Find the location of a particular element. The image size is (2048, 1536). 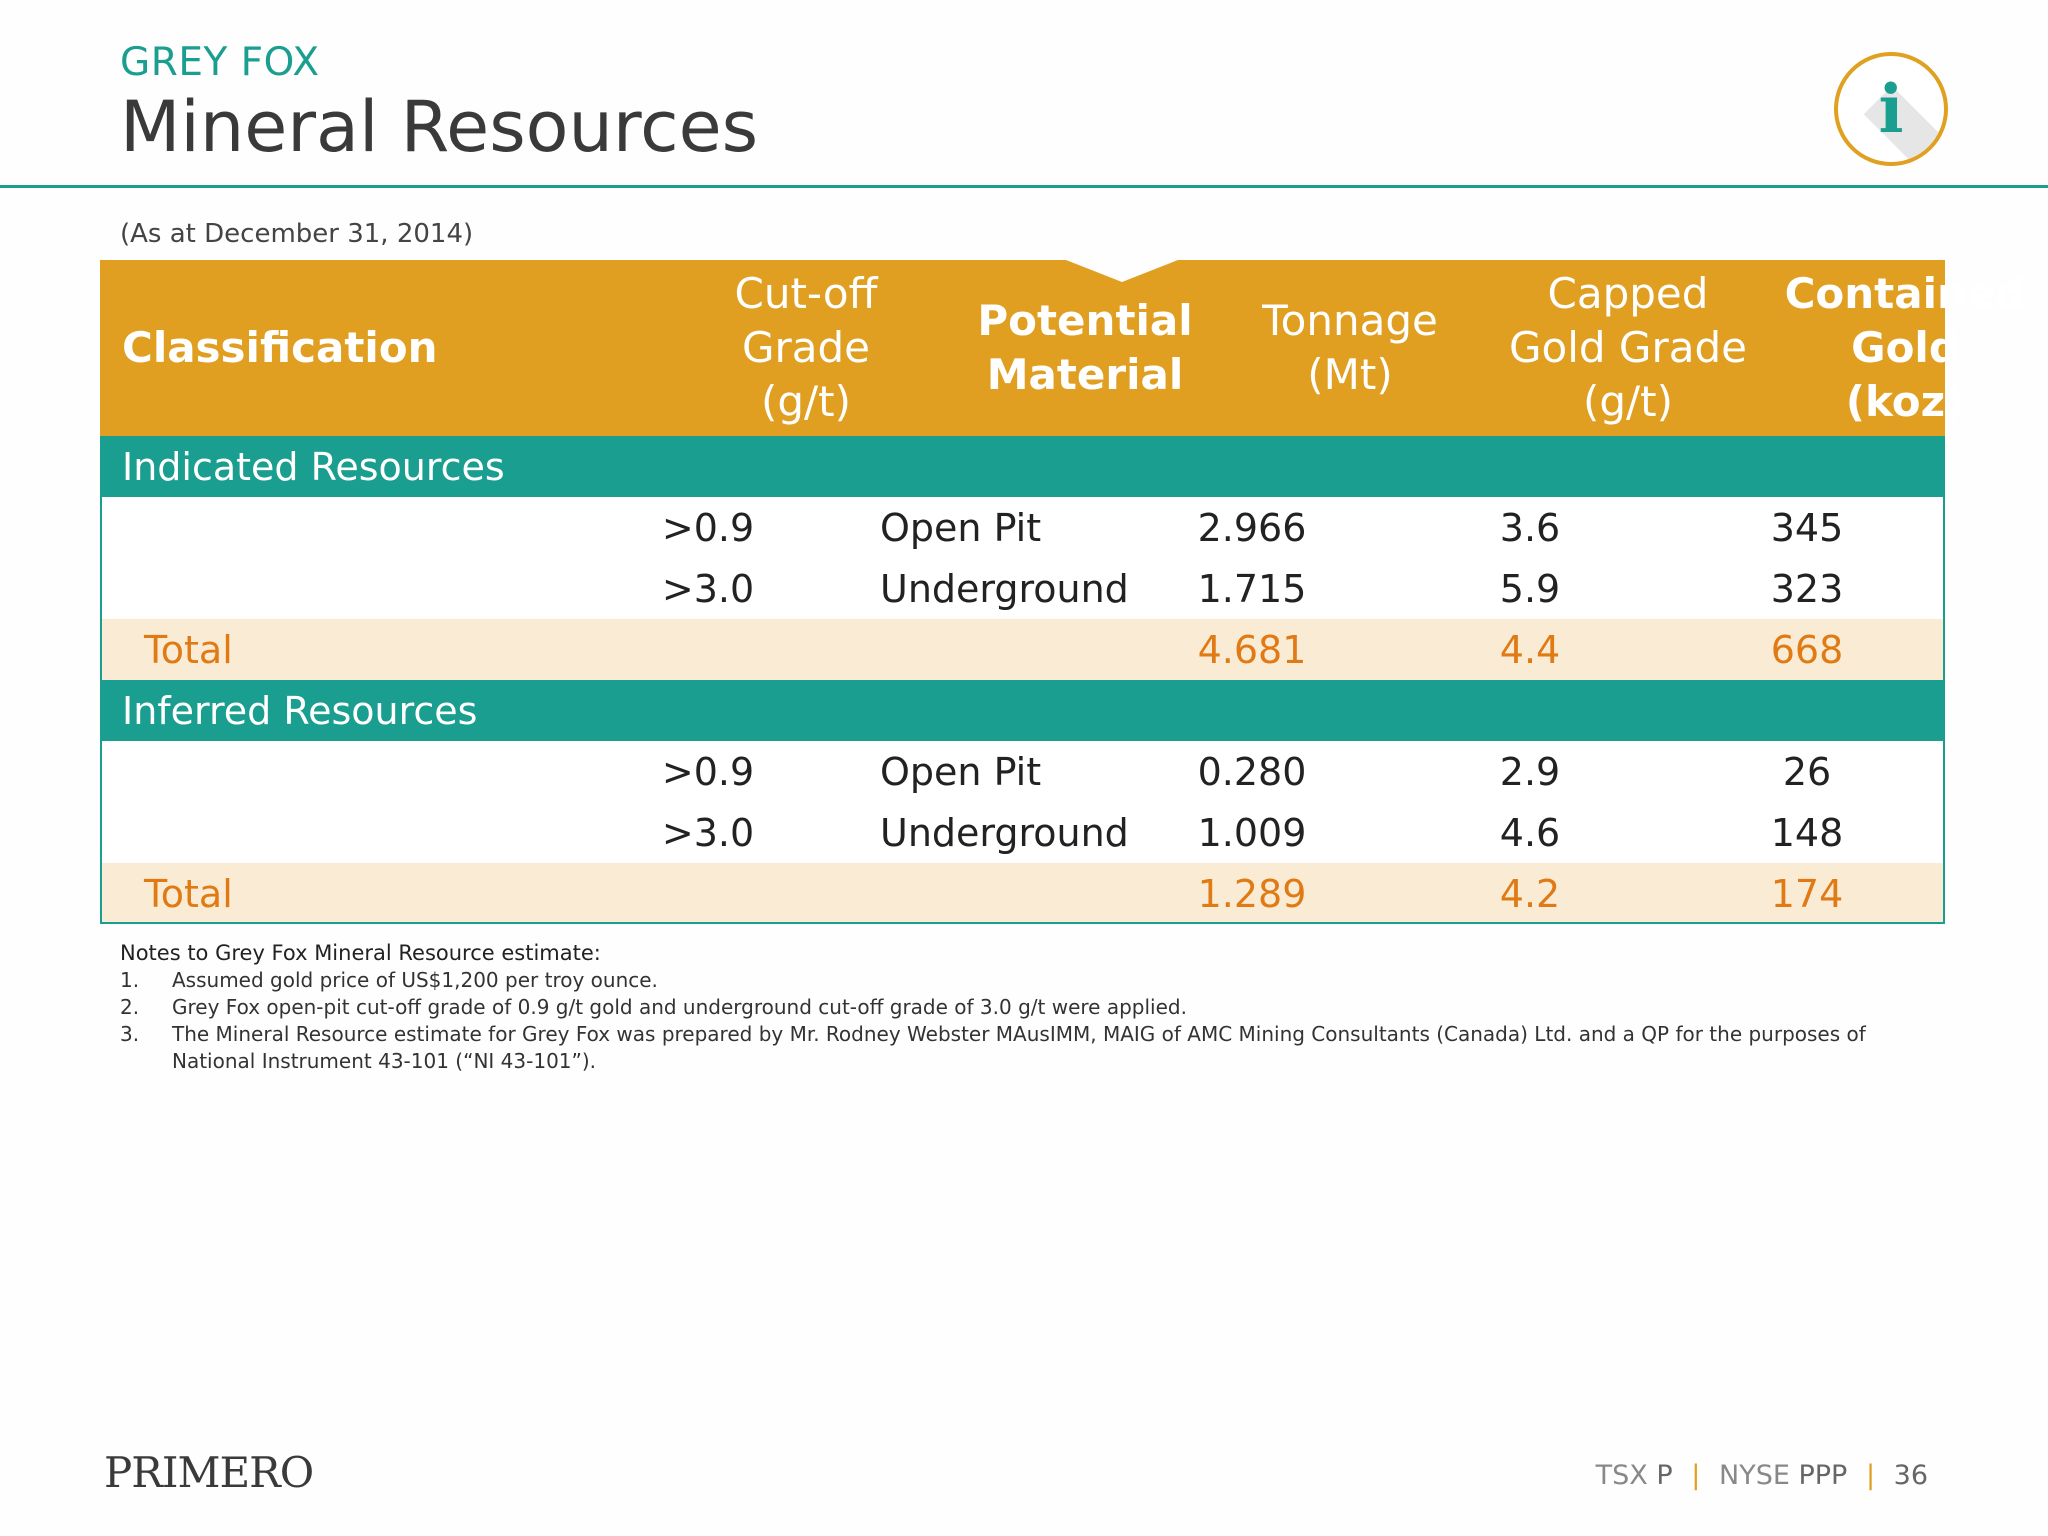

inferred-total-row: Total 1.289 4.2 174 is located at coordinates (1022, 893).